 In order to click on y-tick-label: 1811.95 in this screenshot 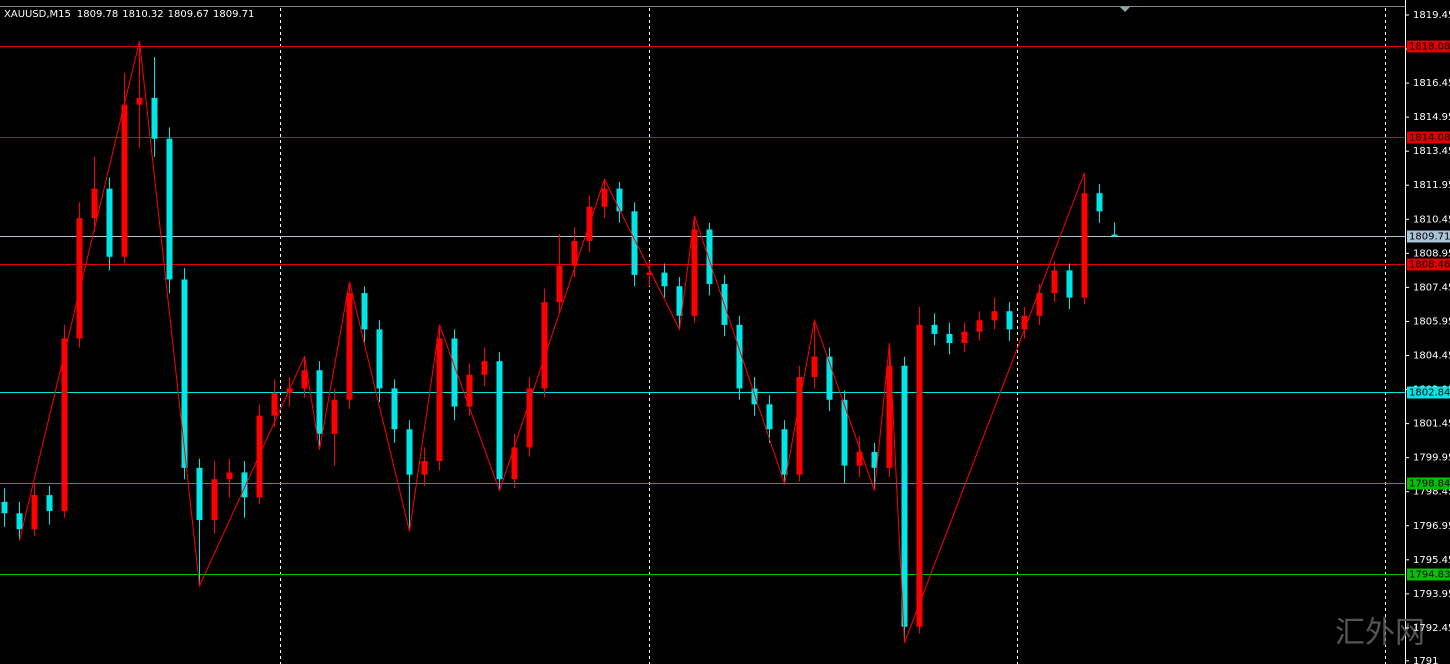, I will do `click(1431, 185)`.